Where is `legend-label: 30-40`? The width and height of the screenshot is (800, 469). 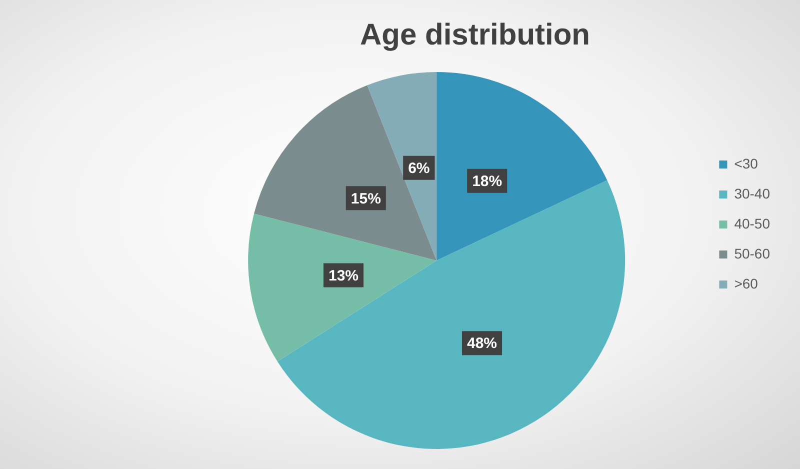 legend-label: 30-40 is located at coordinates (752, 193).